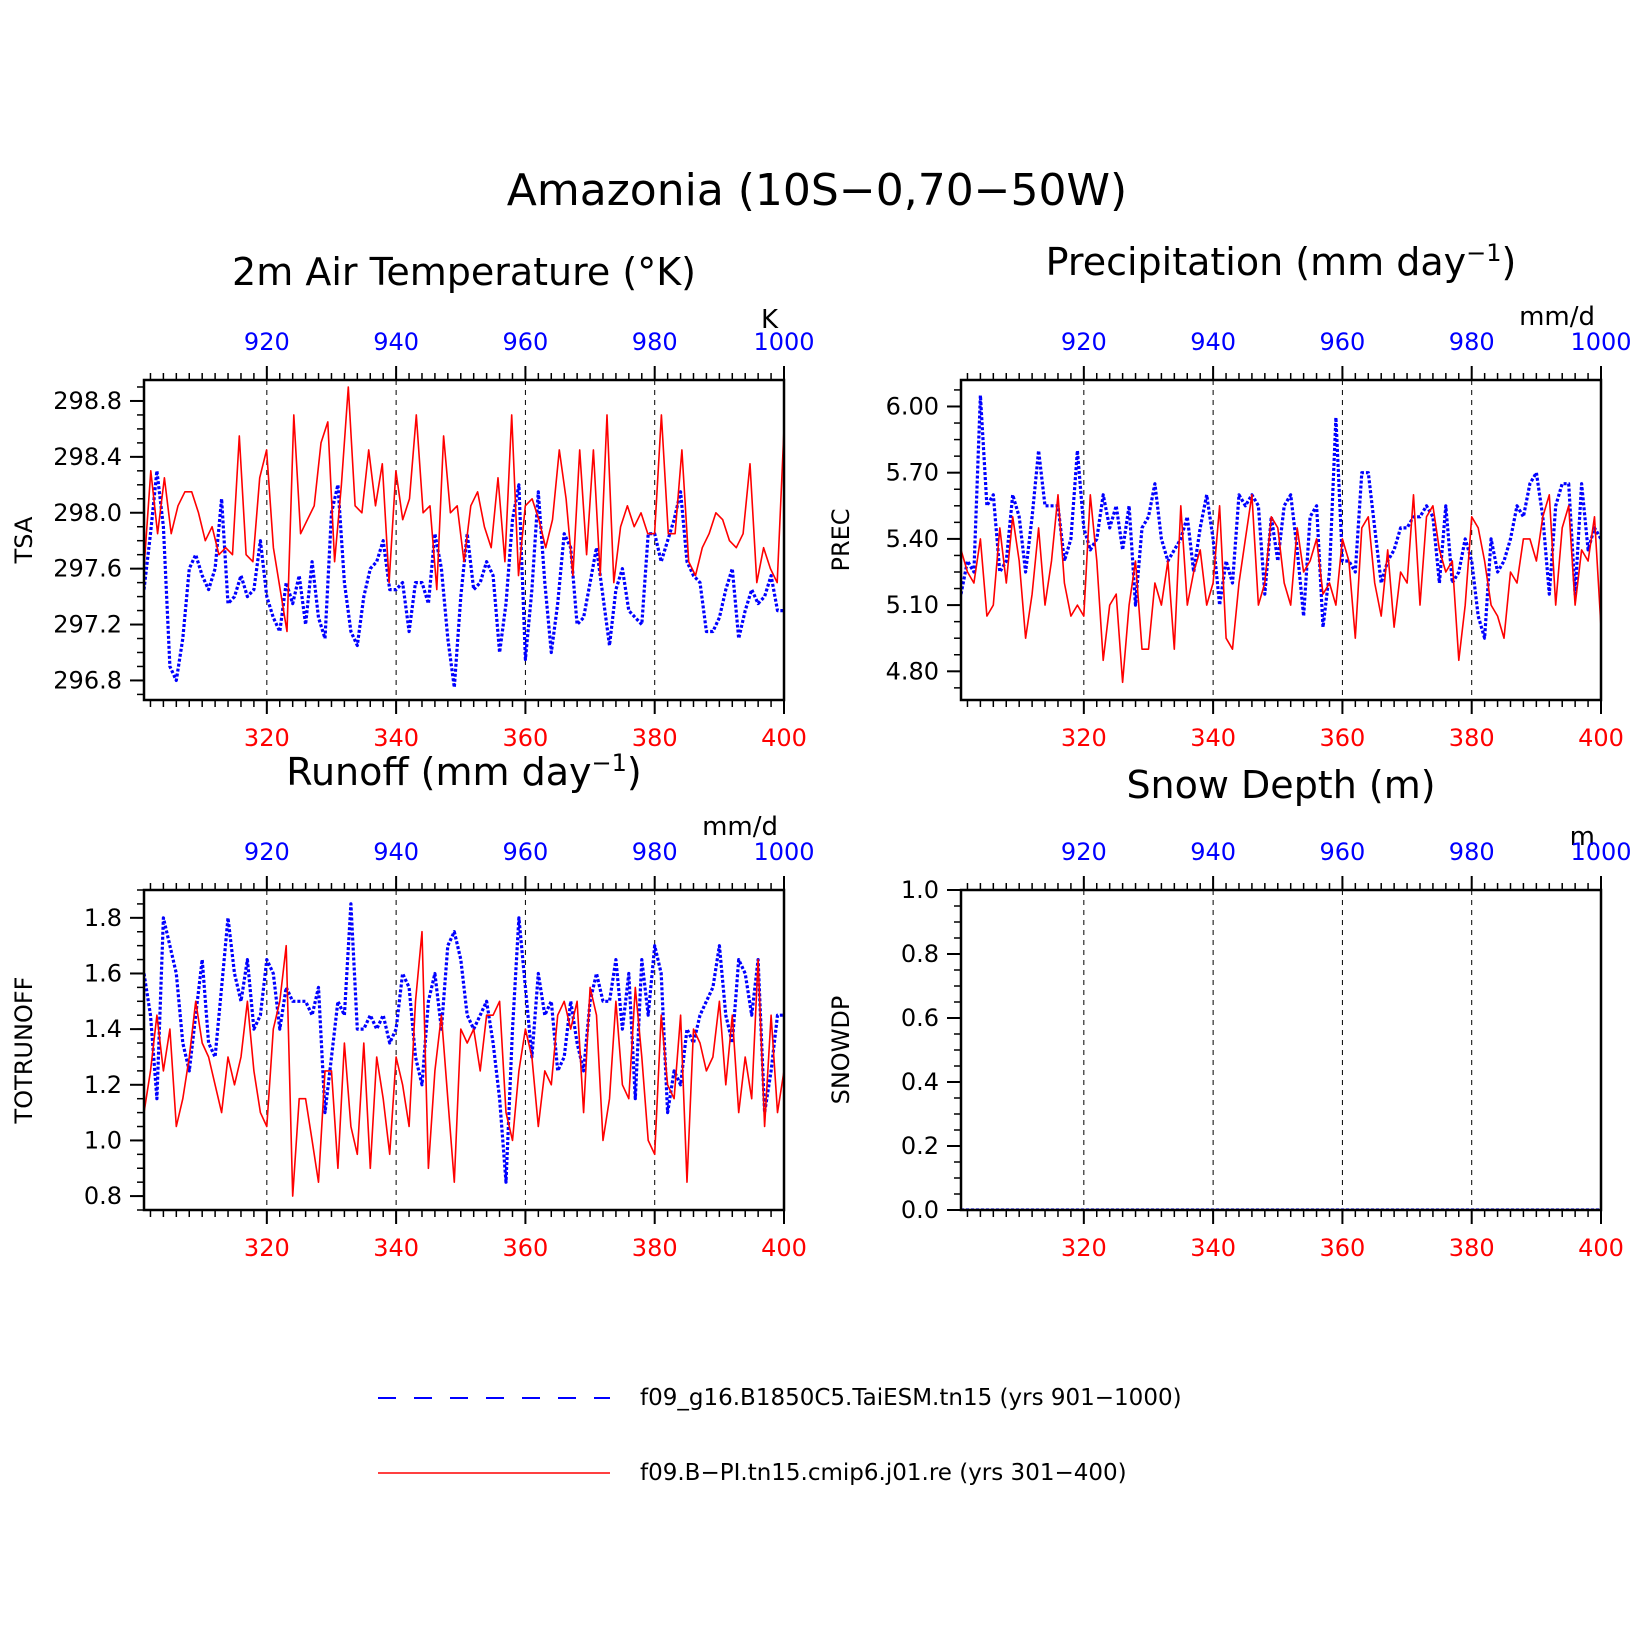 The width and height of the screenshot is (1635, 1638). I want to click on panel-1-x-top-tick-label: 1000, so click(783, 342).